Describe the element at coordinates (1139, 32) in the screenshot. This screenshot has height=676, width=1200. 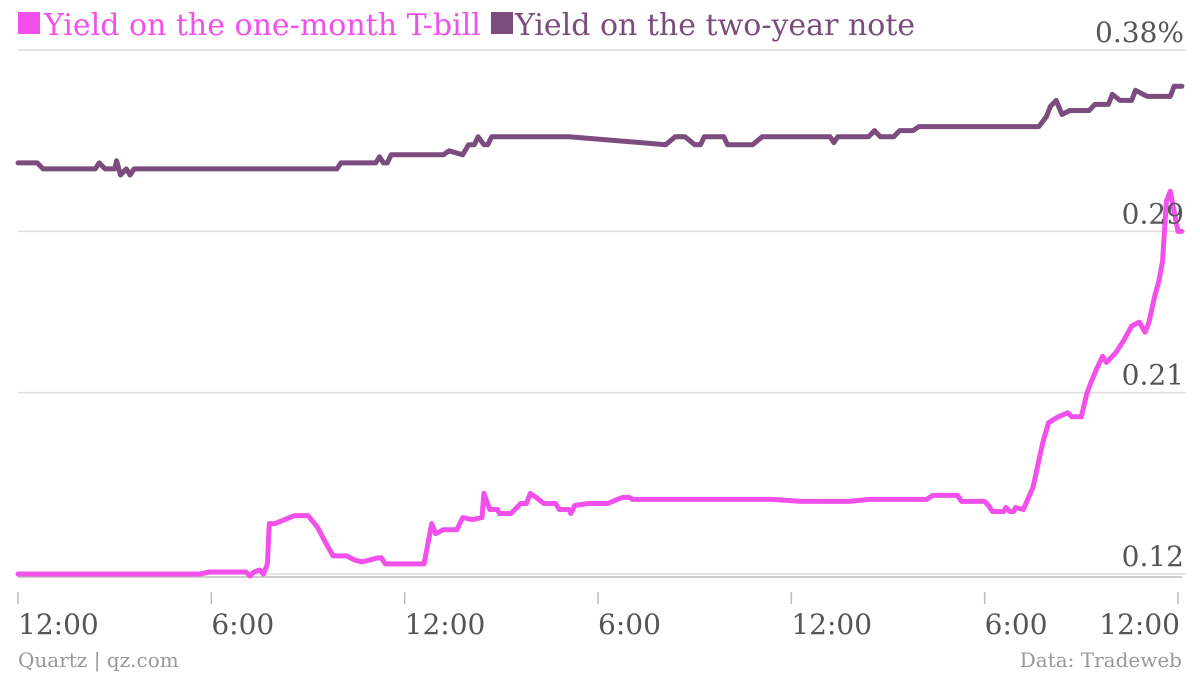
I see `y-tick-label: 0.38%` at that location.